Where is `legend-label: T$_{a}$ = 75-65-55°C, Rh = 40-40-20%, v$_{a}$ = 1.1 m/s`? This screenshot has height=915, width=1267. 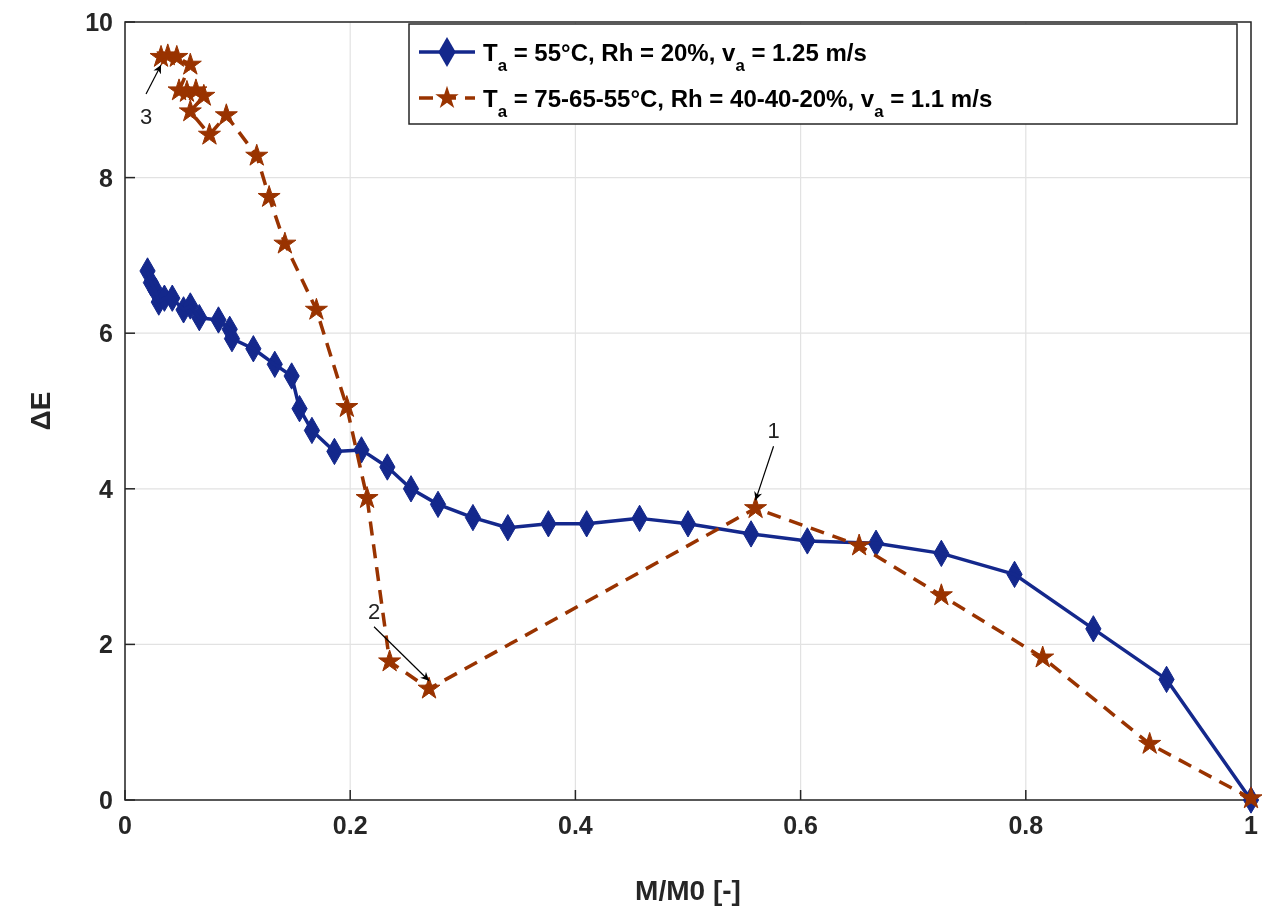
legend-label: T$_{a}$ = 75-65-55°C, Rh = 40-40-20%, v$_{a}$ = 1.1 m/s is located at coordinates (738, 103).